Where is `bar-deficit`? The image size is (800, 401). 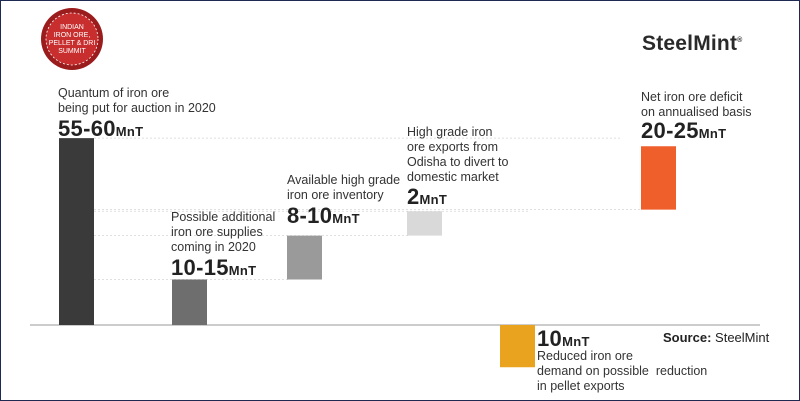
bar-deficit is located at coordinates (658, 178).